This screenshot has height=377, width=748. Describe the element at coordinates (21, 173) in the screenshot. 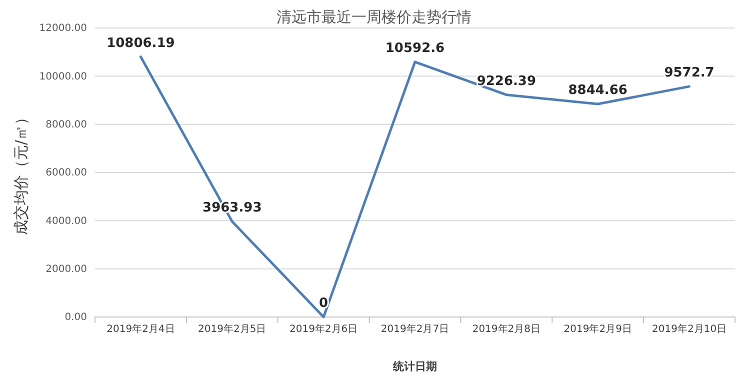

I see `y-axis-title: 成交均价（元/㎡）` at that location.